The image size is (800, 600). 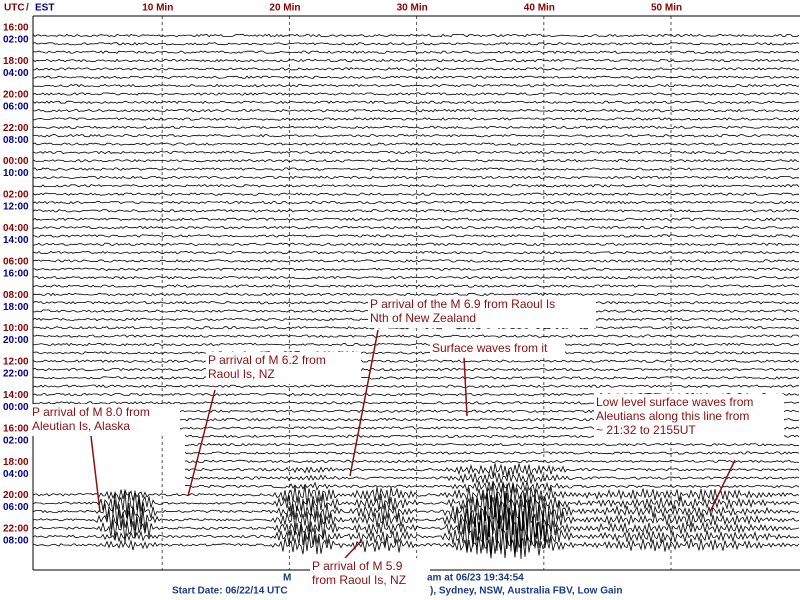 I want to click on est-time-label: 02:00, so click(x=16, y=40).